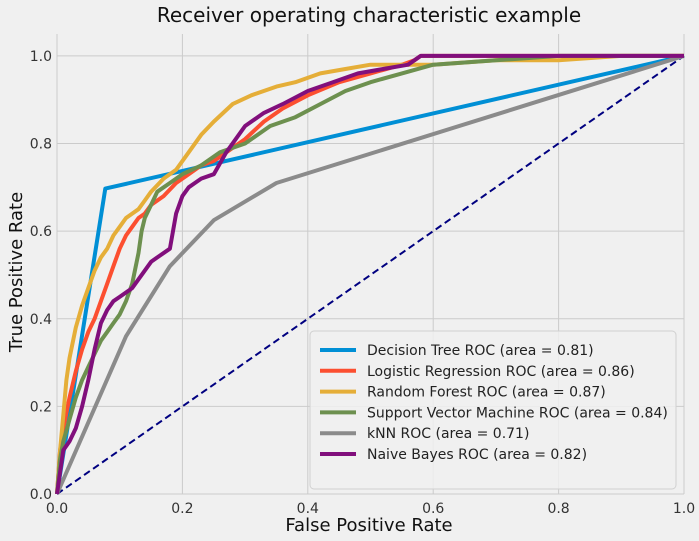  What do you see at coordinates (41, 57) in the screenshot?
I see `y-tick-label: 1.0` at bounding box center [41, 57].